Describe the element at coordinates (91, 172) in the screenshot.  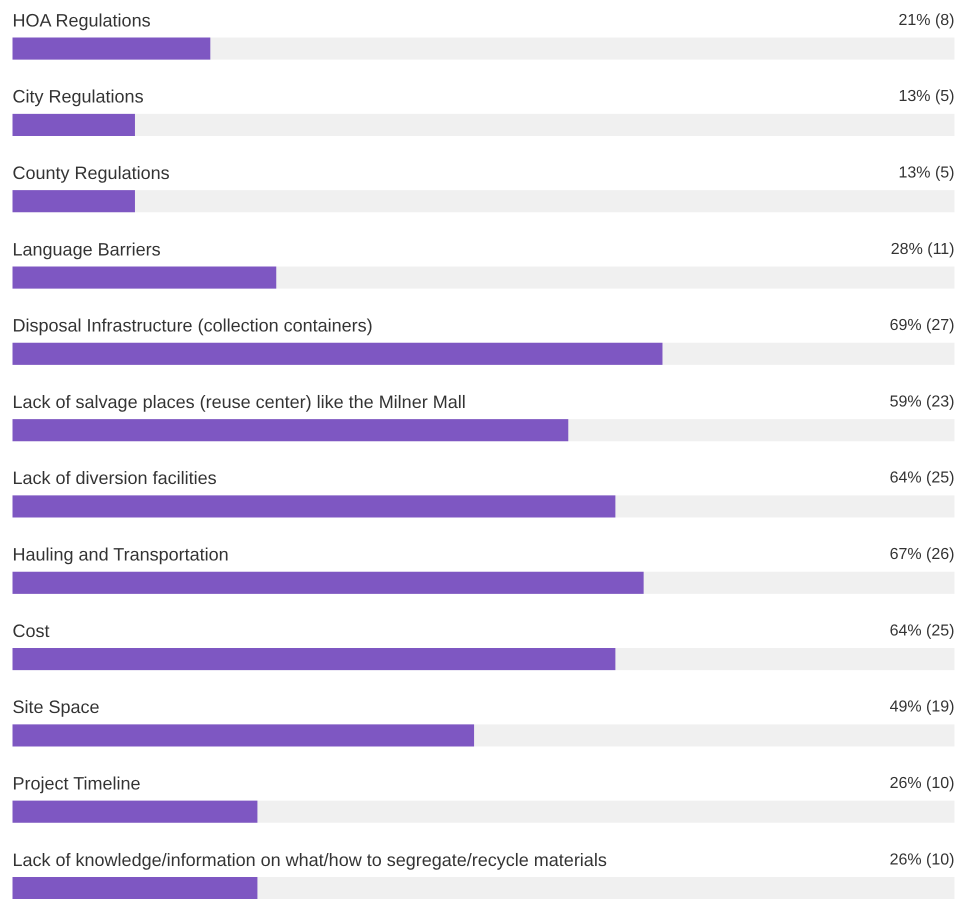
I see `y-tick-label: County Regulations` at that location.